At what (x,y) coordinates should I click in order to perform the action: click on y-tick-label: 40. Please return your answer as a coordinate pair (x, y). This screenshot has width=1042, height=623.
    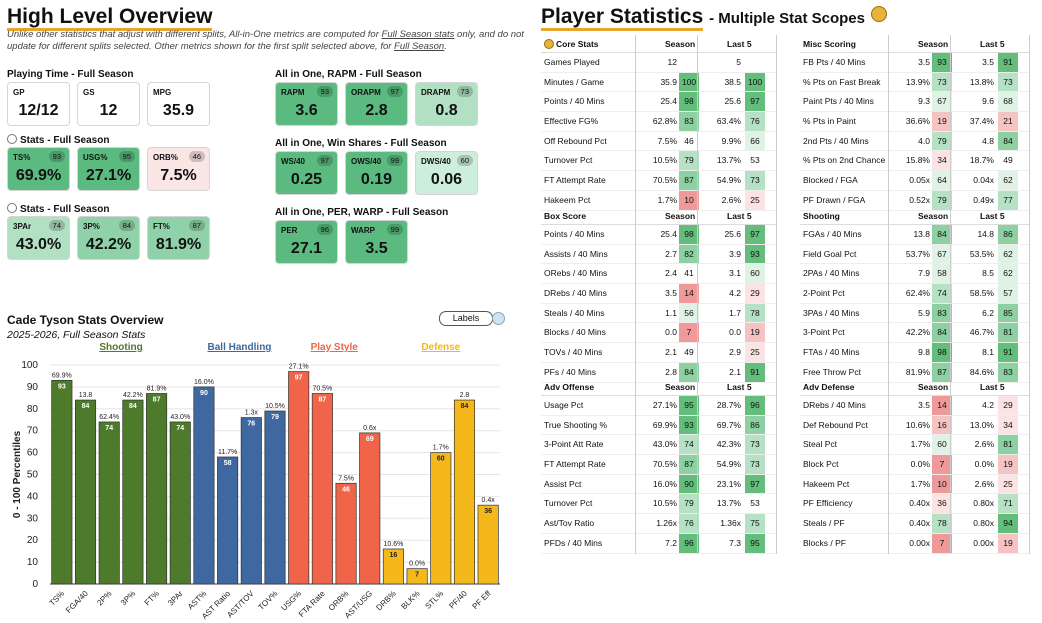
    Looking at the image, I should click on (33, 496).